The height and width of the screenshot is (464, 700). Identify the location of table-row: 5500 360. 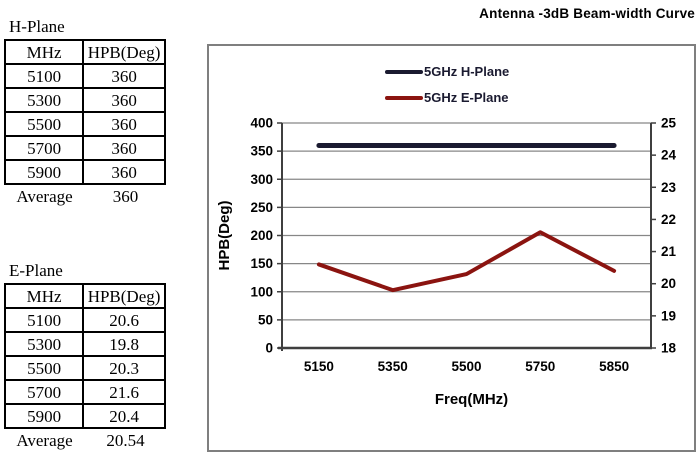
(84, 124).